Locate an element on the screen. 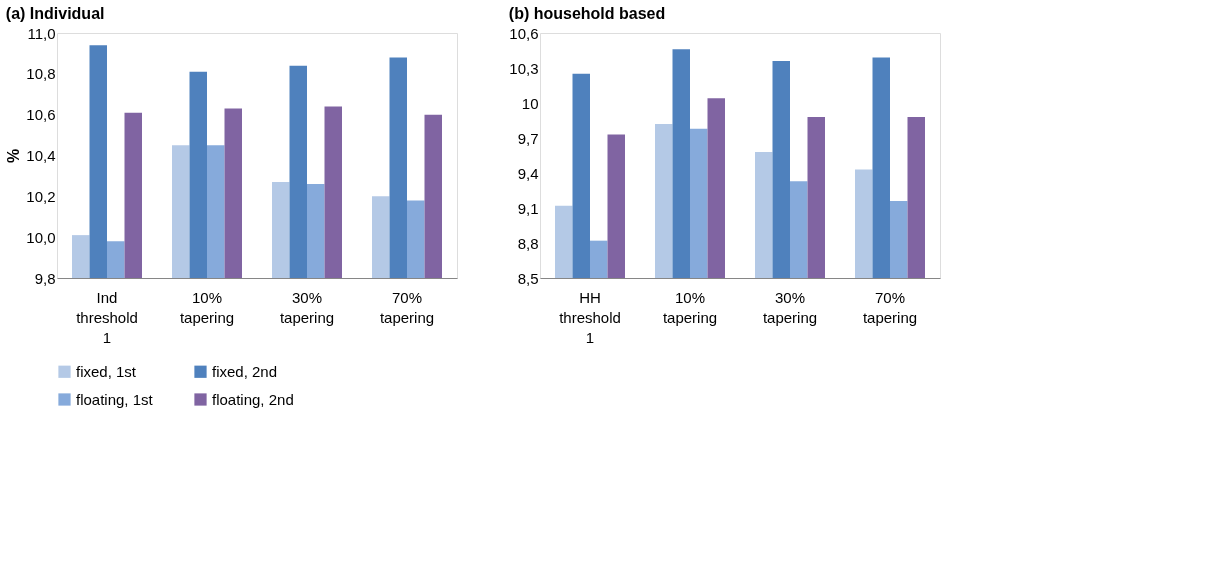 This screenshot has width=1212, height=562. legend-label: floating, 2nd is located at coordinates (253, 399).